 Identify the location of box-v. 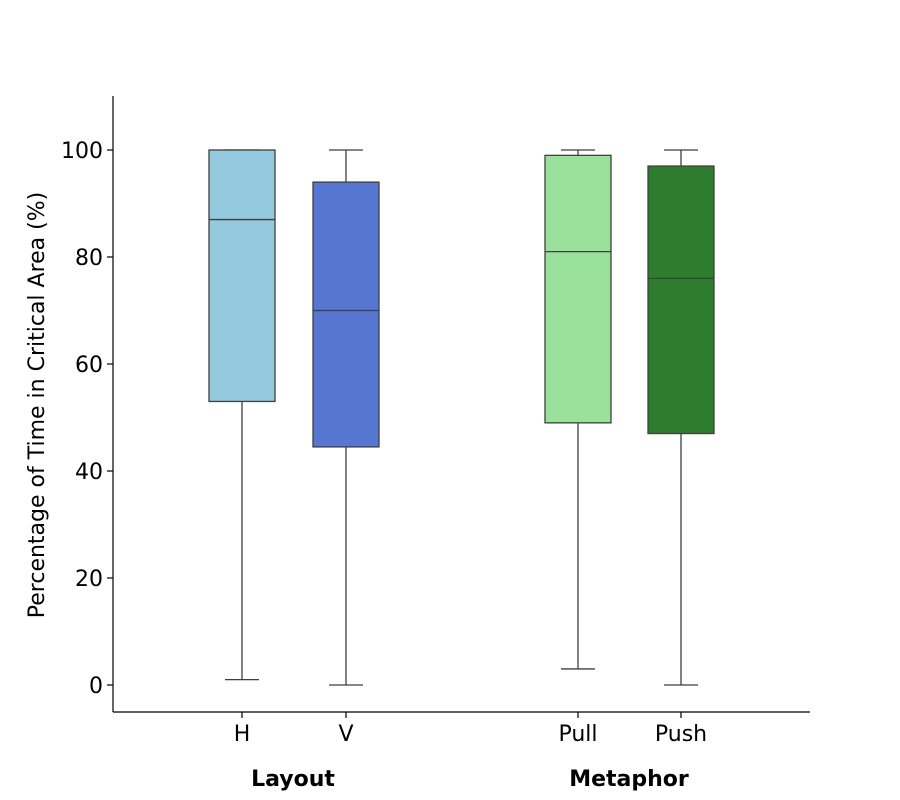
(346, 417).